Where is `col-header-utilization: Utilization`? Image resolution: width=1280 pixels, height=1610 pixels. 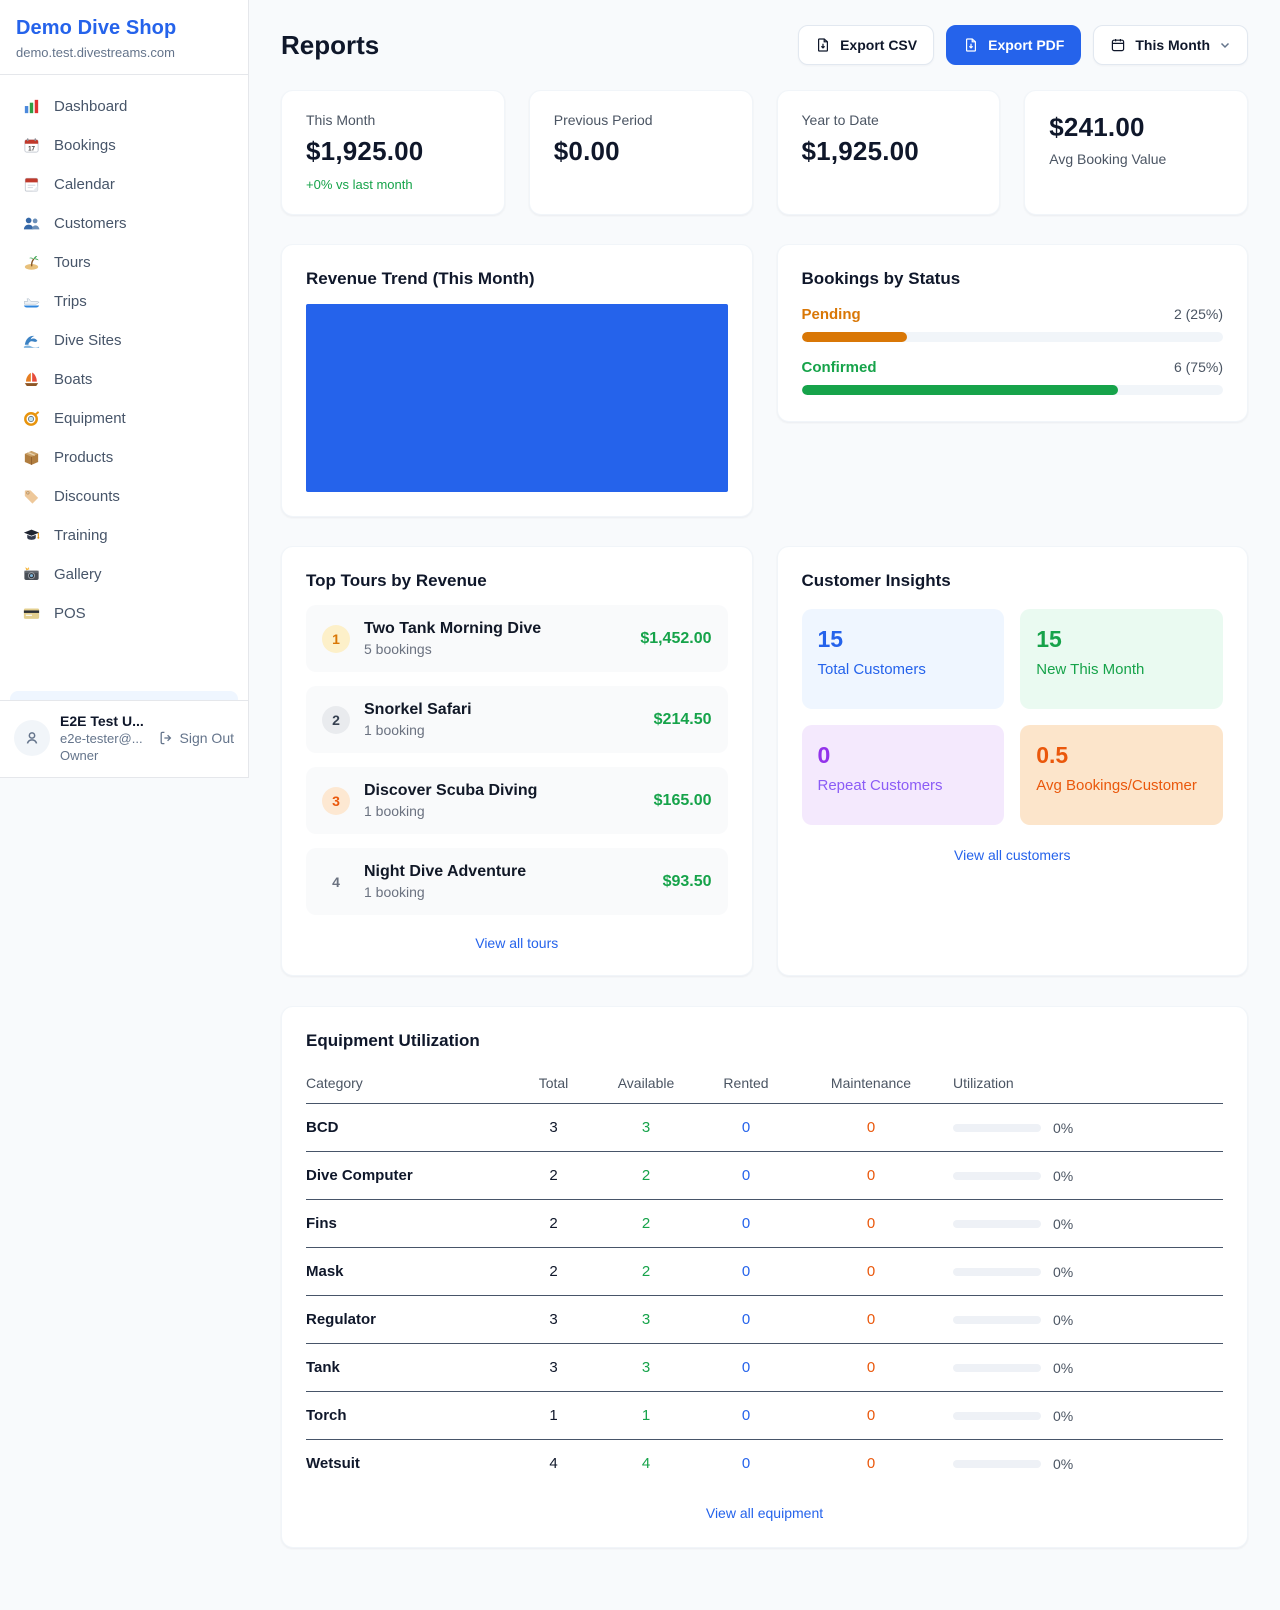 col-header-utilization: Utilization is located at coordinates (1082, 1084).